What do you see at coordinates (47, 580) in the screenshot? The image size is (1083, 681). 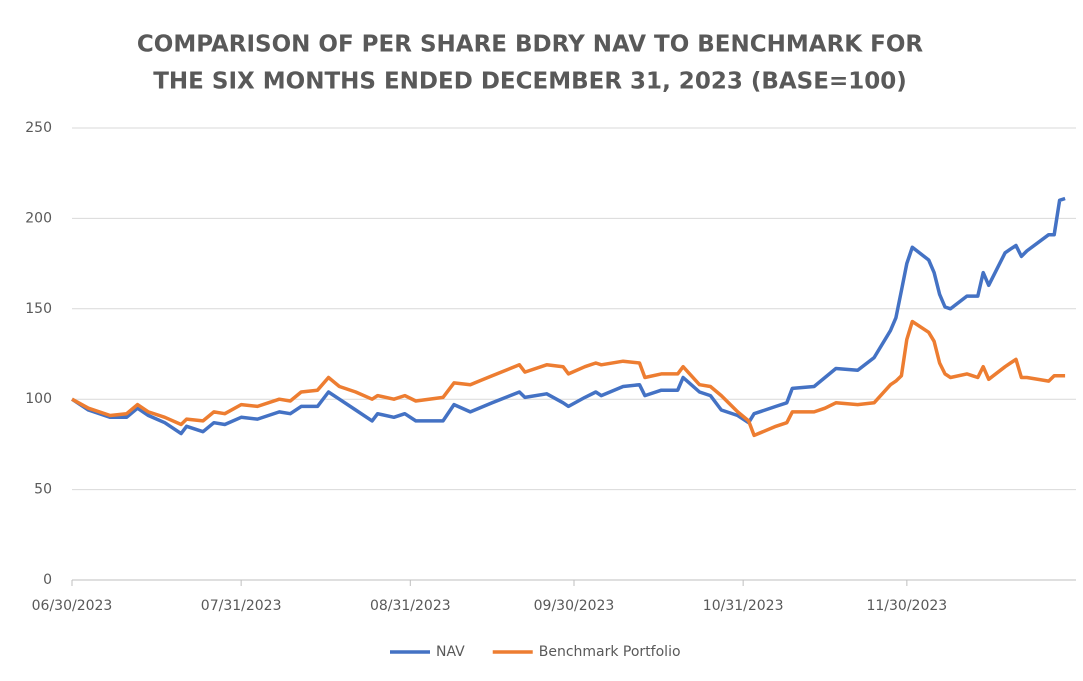 I see `y-tick-label: 0` at bounding box center [47, 580].